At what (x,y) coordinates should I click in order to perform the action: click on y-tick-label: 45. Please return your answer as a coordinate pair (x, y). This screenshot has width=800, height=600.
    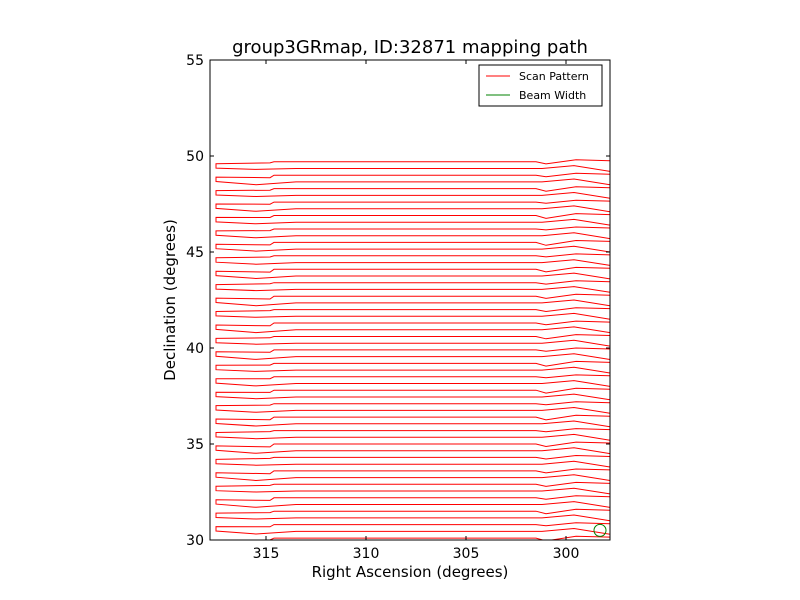
    Looking at the image, I should click on (195, 253).